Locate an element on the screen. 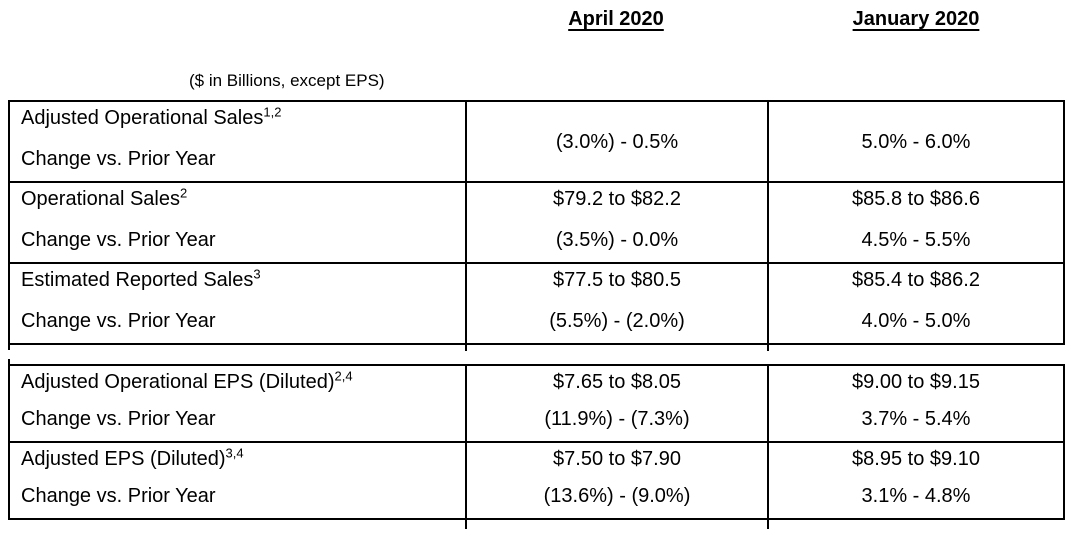  april-value-cell: (3.0%) - 0.5% is located at coordinates (616, 141).